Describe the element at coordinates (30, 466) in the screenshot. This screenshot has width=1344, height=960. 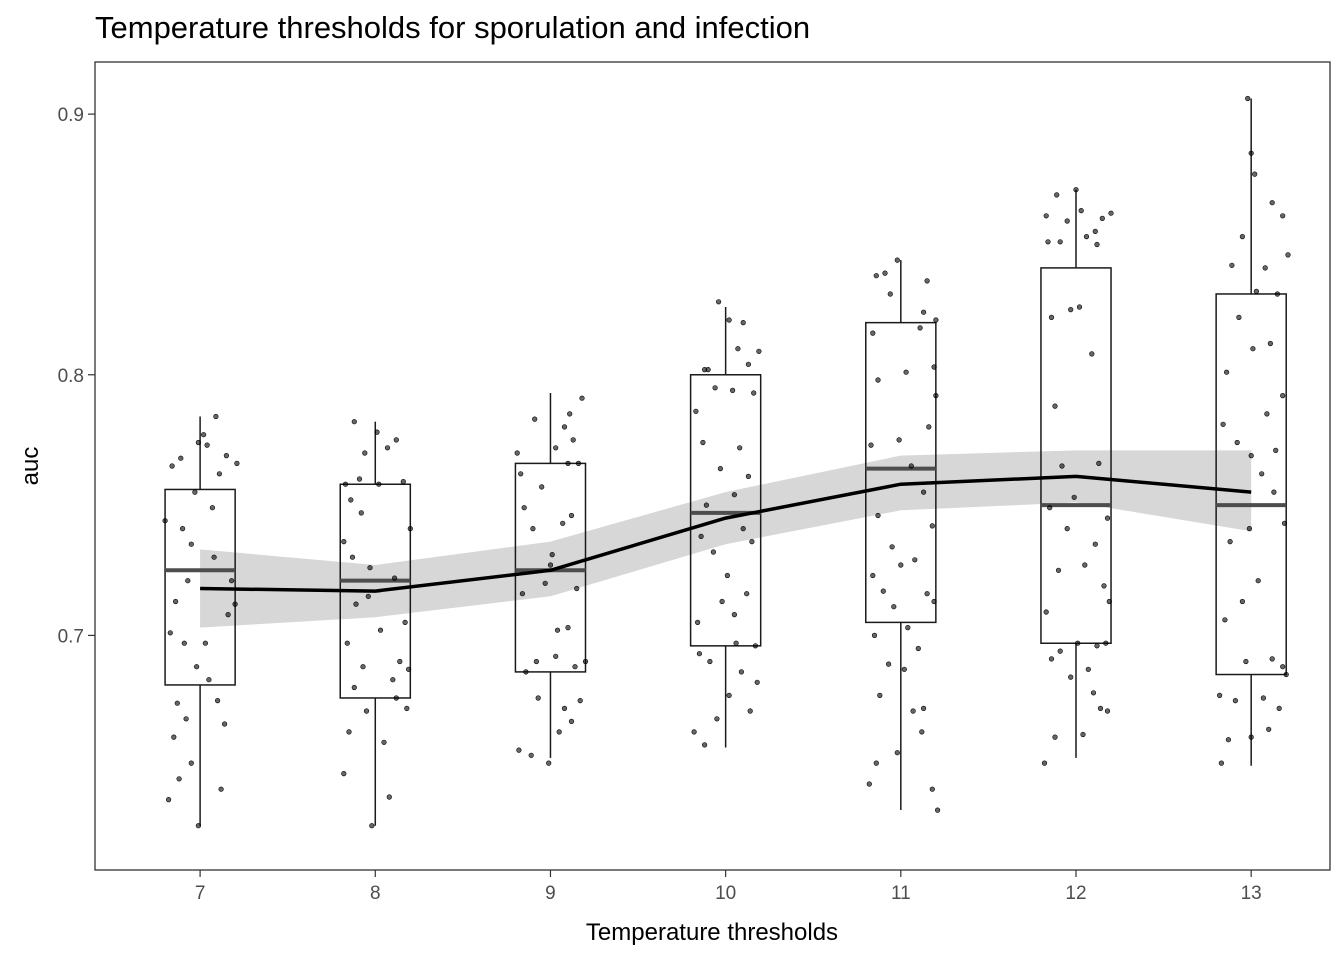
I see `y-axis-title: auc` at that location.